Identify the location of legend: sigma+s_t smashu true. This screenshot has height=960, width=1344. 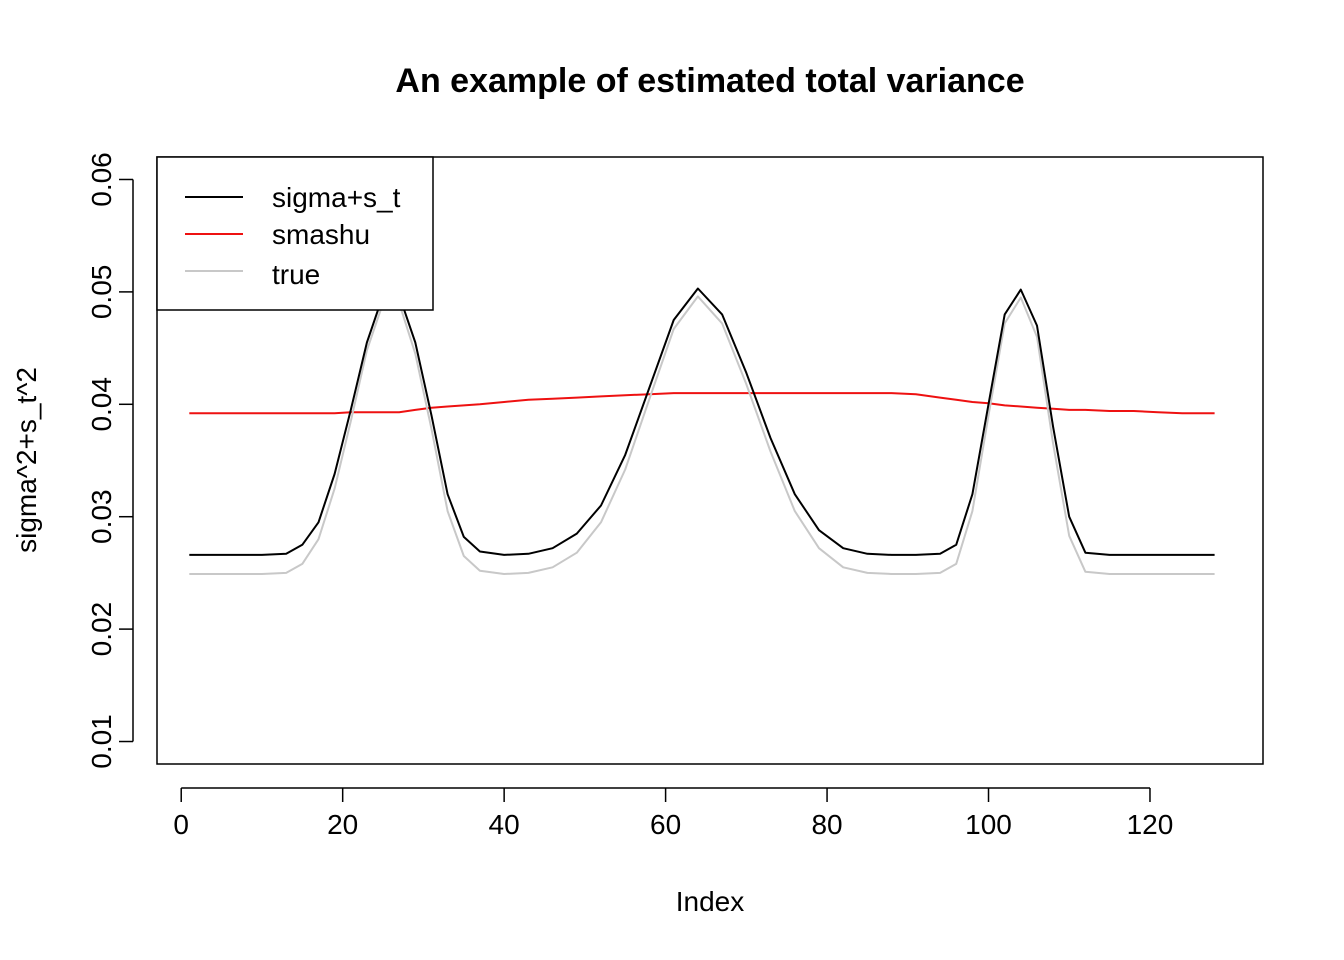
(295, 233).